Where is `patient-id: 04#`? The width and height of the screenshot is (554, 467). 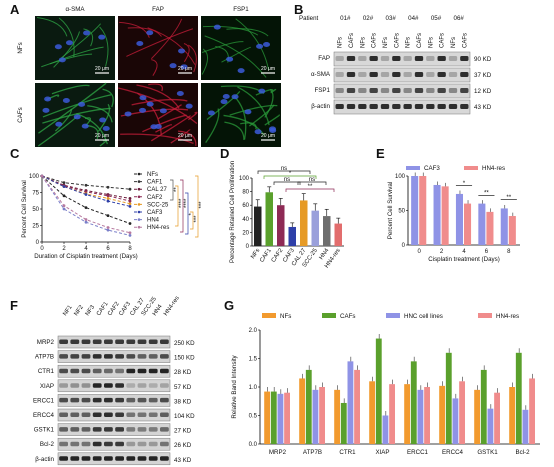 patient-id: 04# is located at coordinates (413, 18).